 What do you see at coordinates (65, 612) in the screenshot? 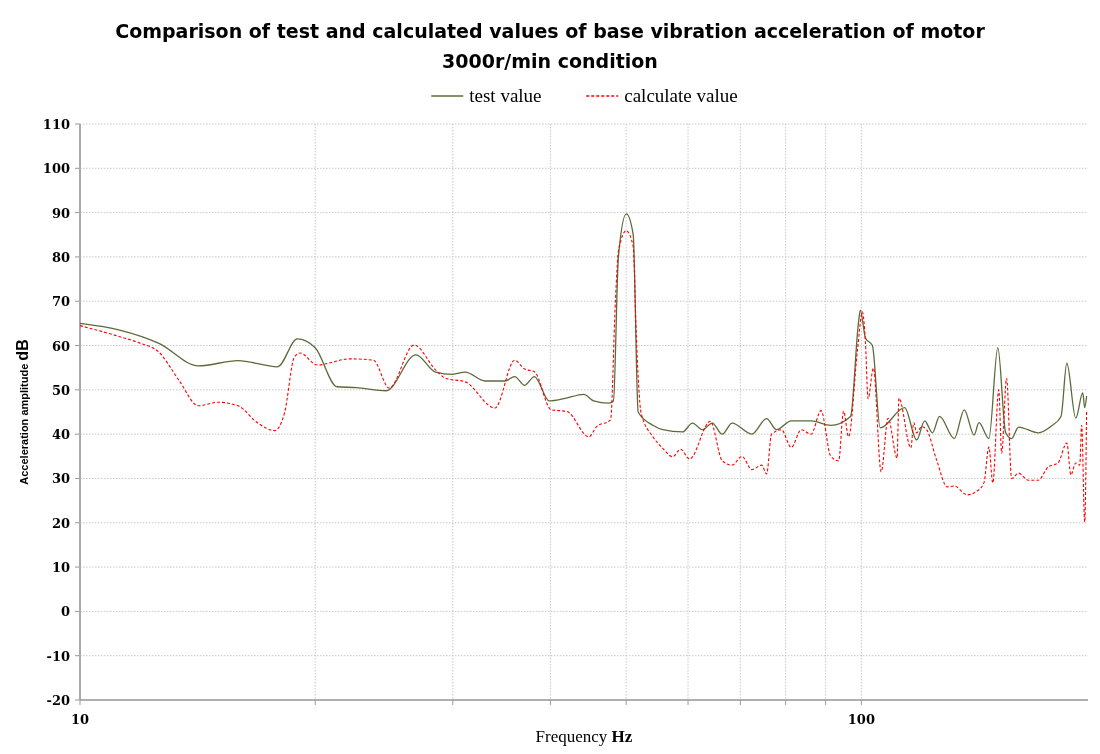
I see `y-tick-label: 0` at bounding box center [65, 612].